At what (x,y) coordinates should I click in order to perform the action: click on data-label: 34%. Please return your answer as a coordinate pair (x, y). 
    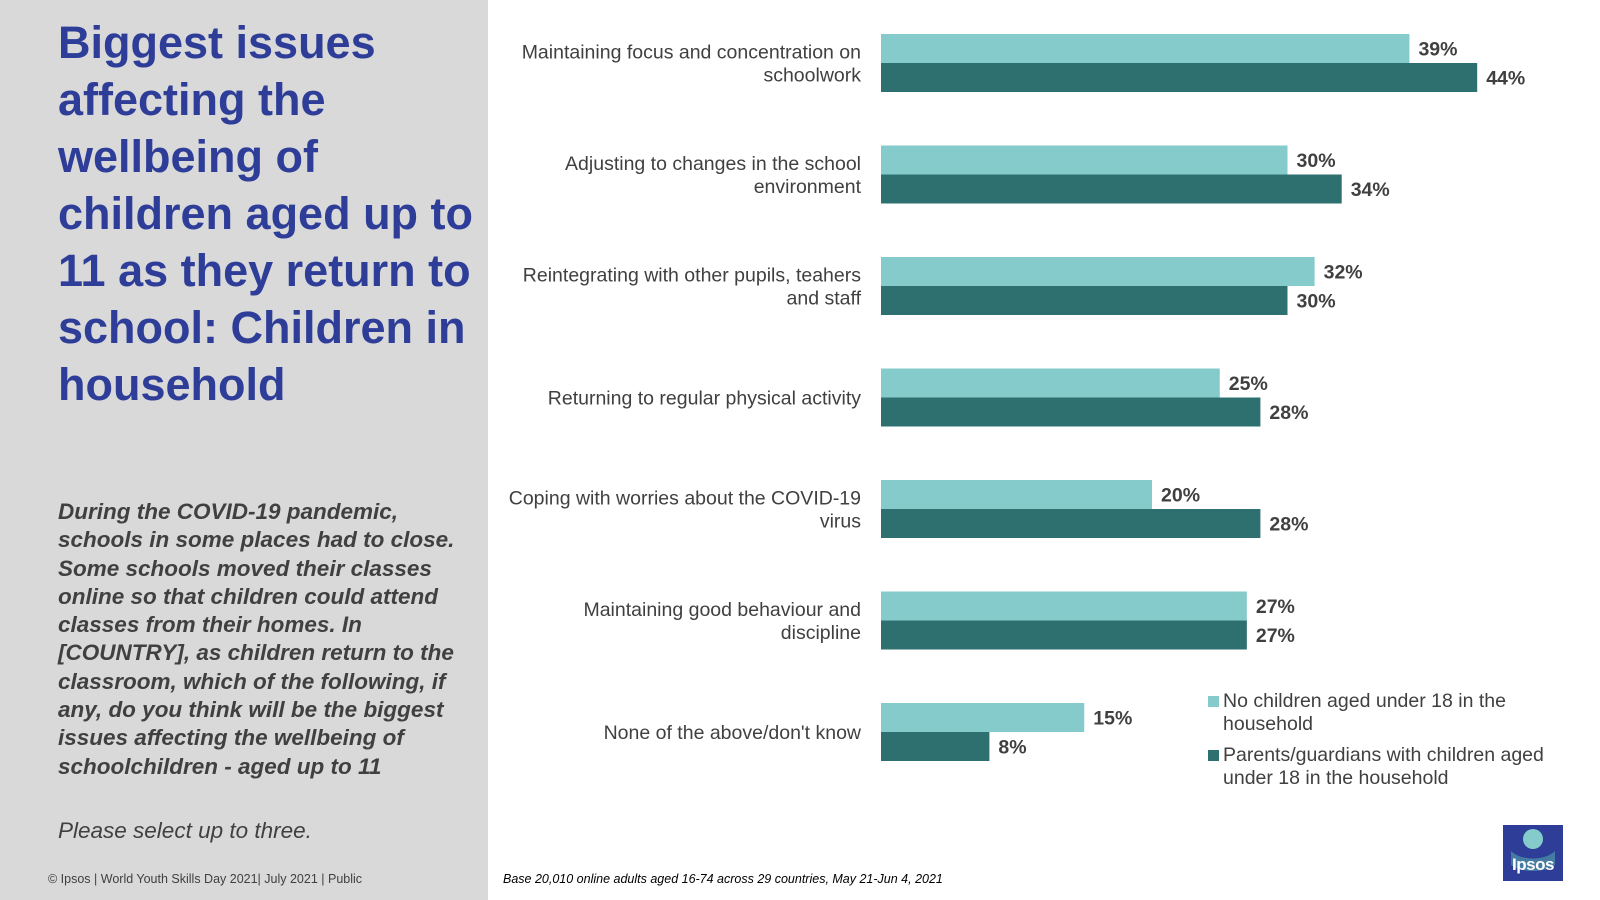
    Looking at the image, I should click on (1370, 190).